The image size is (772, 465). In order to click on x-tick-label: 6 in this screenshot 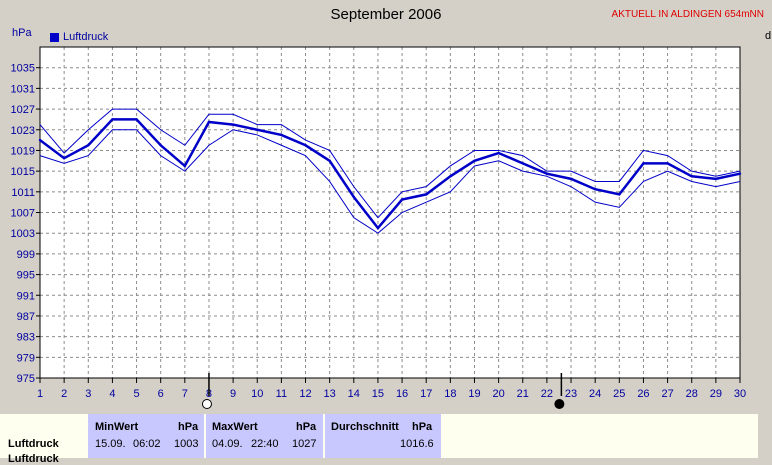, I will do `click(161, 394)`.